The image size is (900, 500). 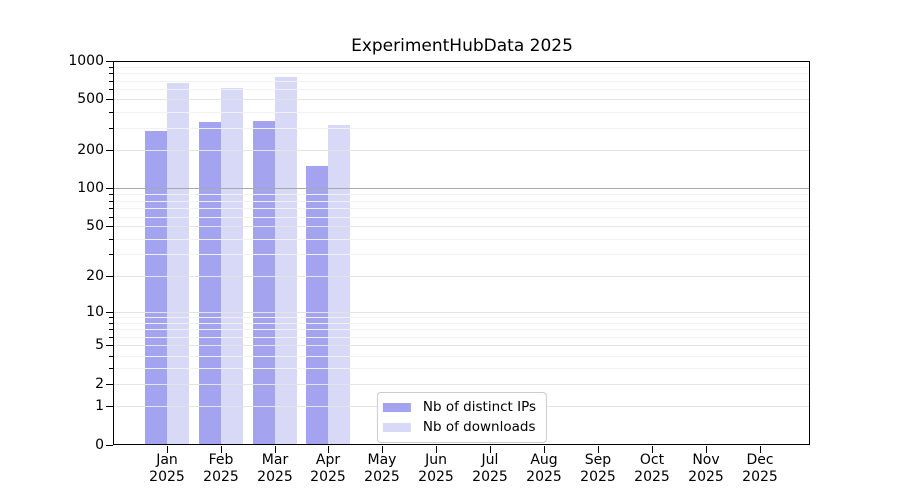 What do you see at coordinates (706, 468) in the screenshot?
I see `x-tick-label: Nov 2025` at bounding box center [706, 468].